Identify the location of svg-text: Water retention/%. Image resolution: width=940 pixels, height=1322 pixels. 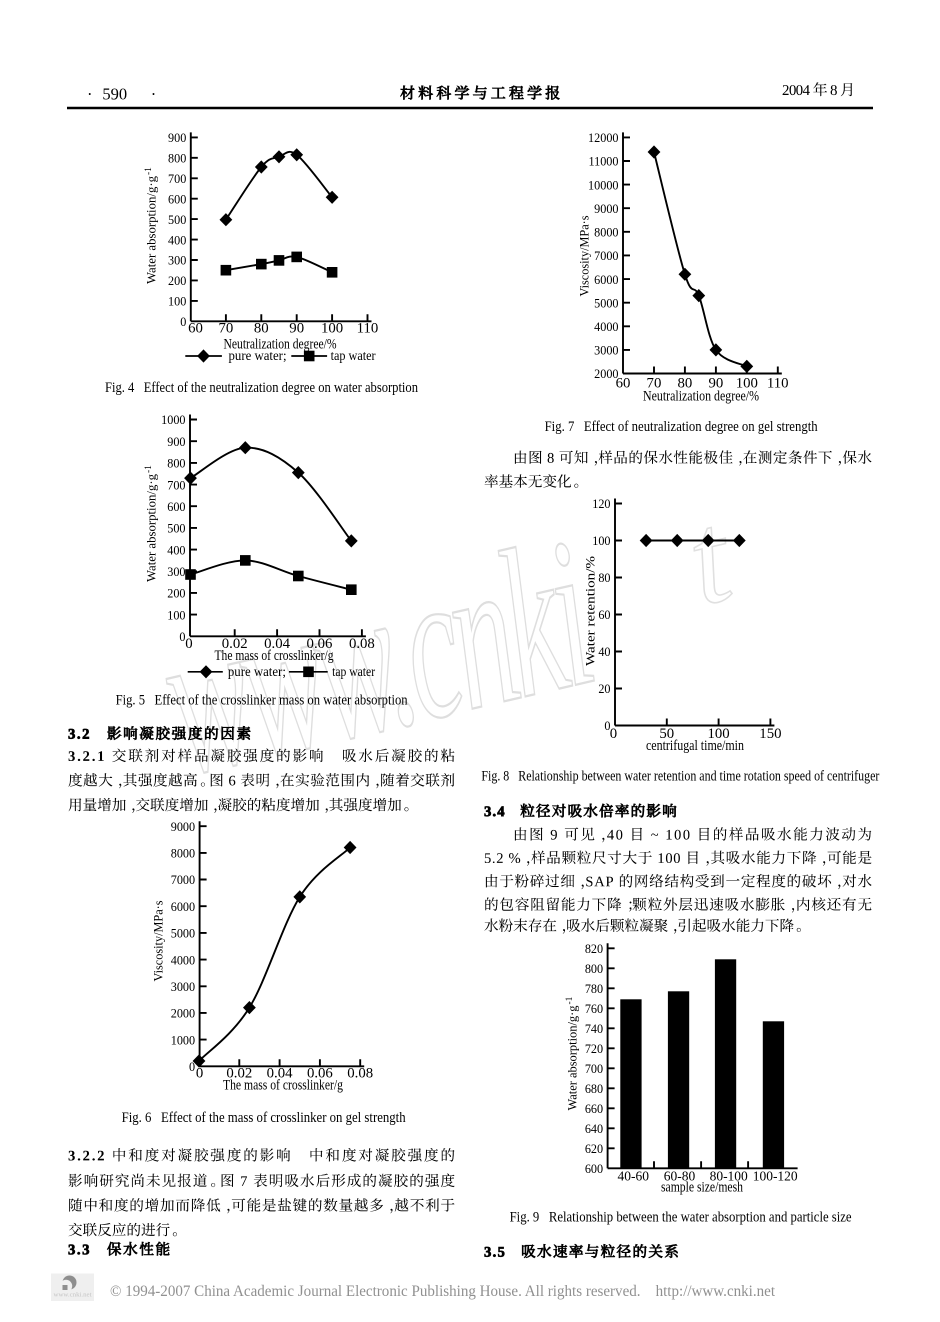
(589, 611).